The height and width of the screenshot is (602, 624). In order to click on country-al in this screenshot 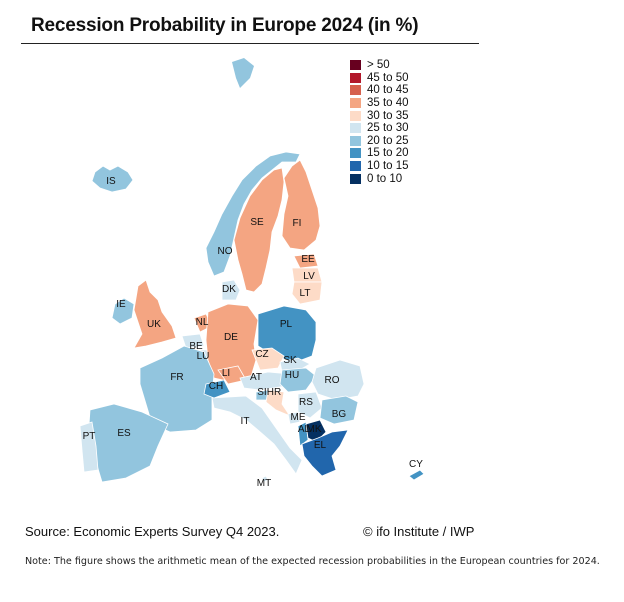, I will do `click(303, 434)`.